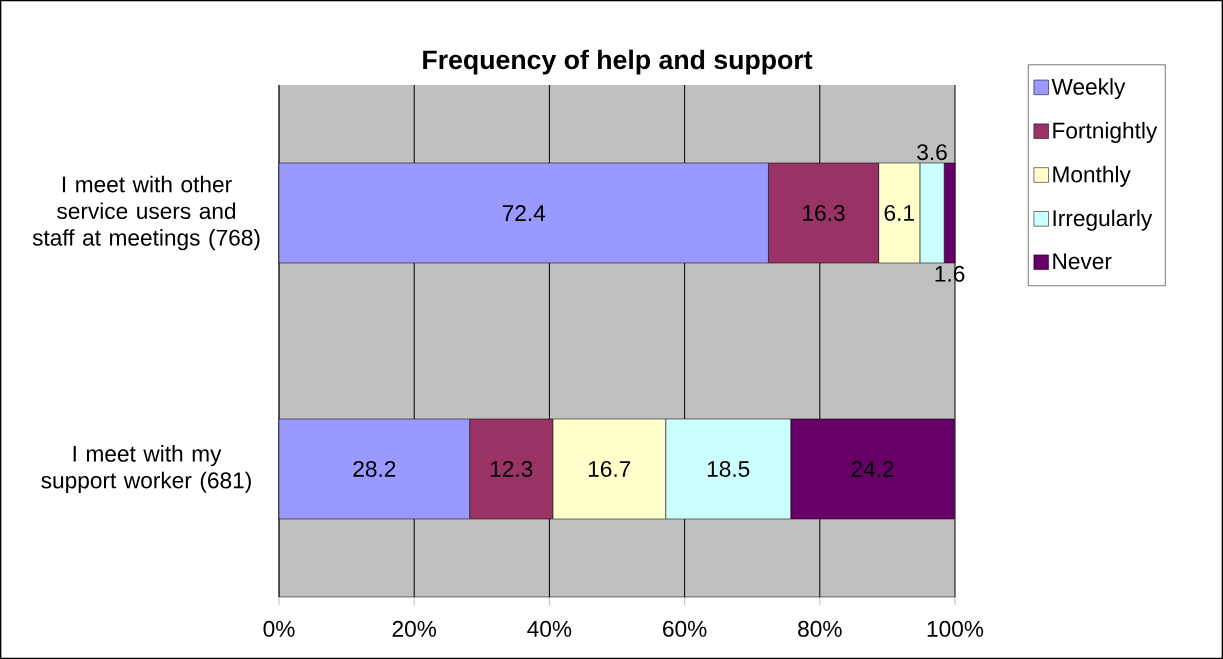  Describe the element at coordinates (1092, 176) in the screenshot. I see `legend-label: Monthly` at that location.